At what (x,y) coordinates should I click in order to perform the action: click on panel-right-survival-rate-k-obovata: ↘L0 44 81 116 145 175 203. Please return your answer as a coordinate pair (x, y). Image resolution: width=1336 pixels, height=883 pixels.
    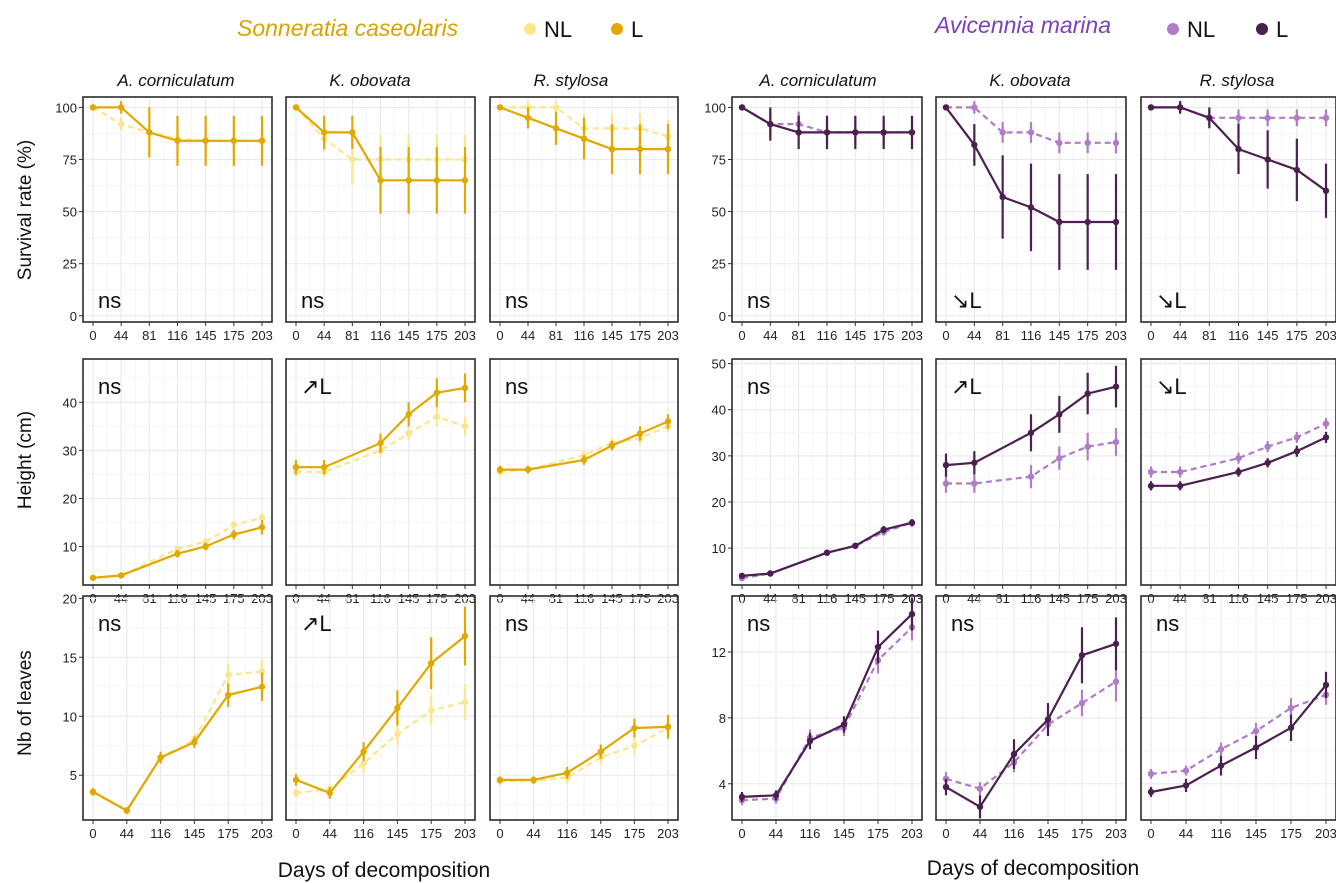
    Looking at the image, I should click on (1031, 219).